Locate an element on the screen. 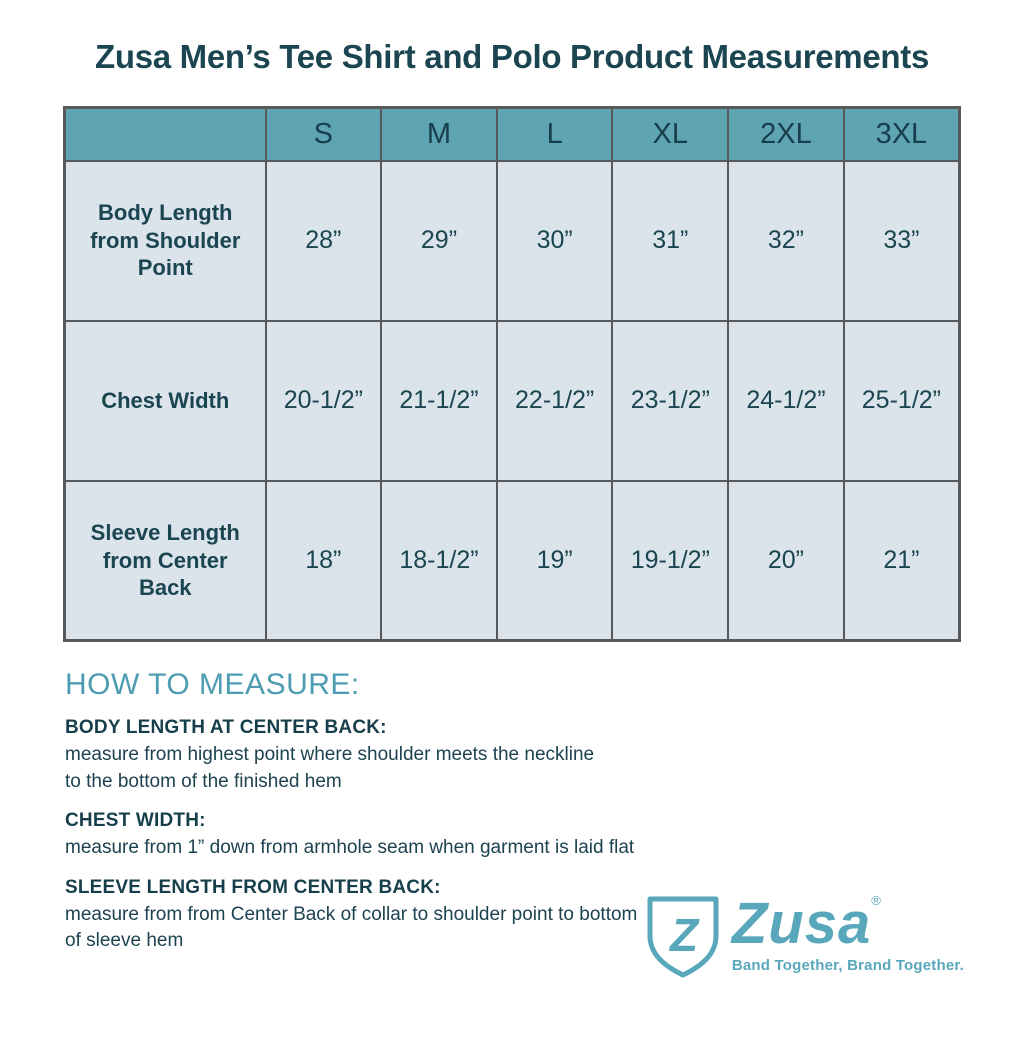  table-header-row: S M L XL 2XL 3XL is located at coordinates (512, 134).